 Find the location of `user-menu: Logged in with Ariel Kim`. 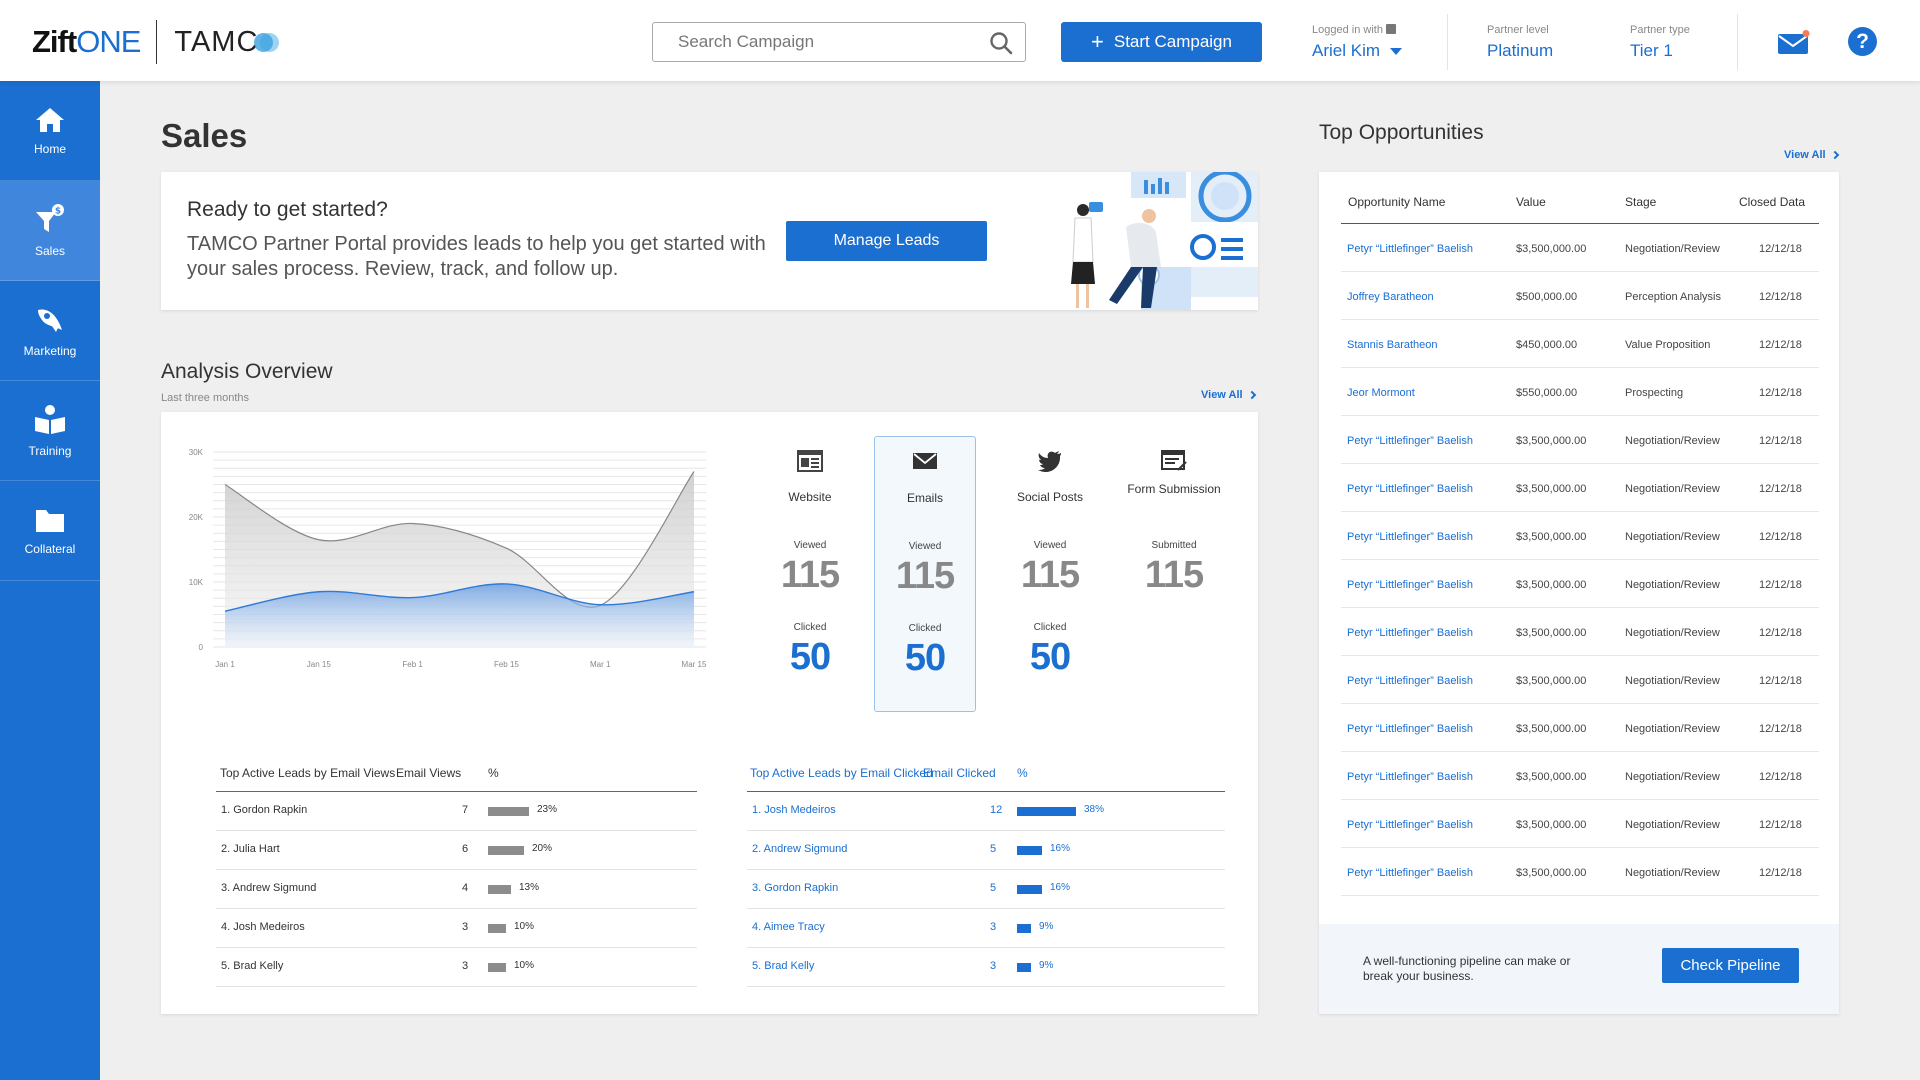

user-menu: Logged in with Ariel Kim is located at coordinates (1357, 42).